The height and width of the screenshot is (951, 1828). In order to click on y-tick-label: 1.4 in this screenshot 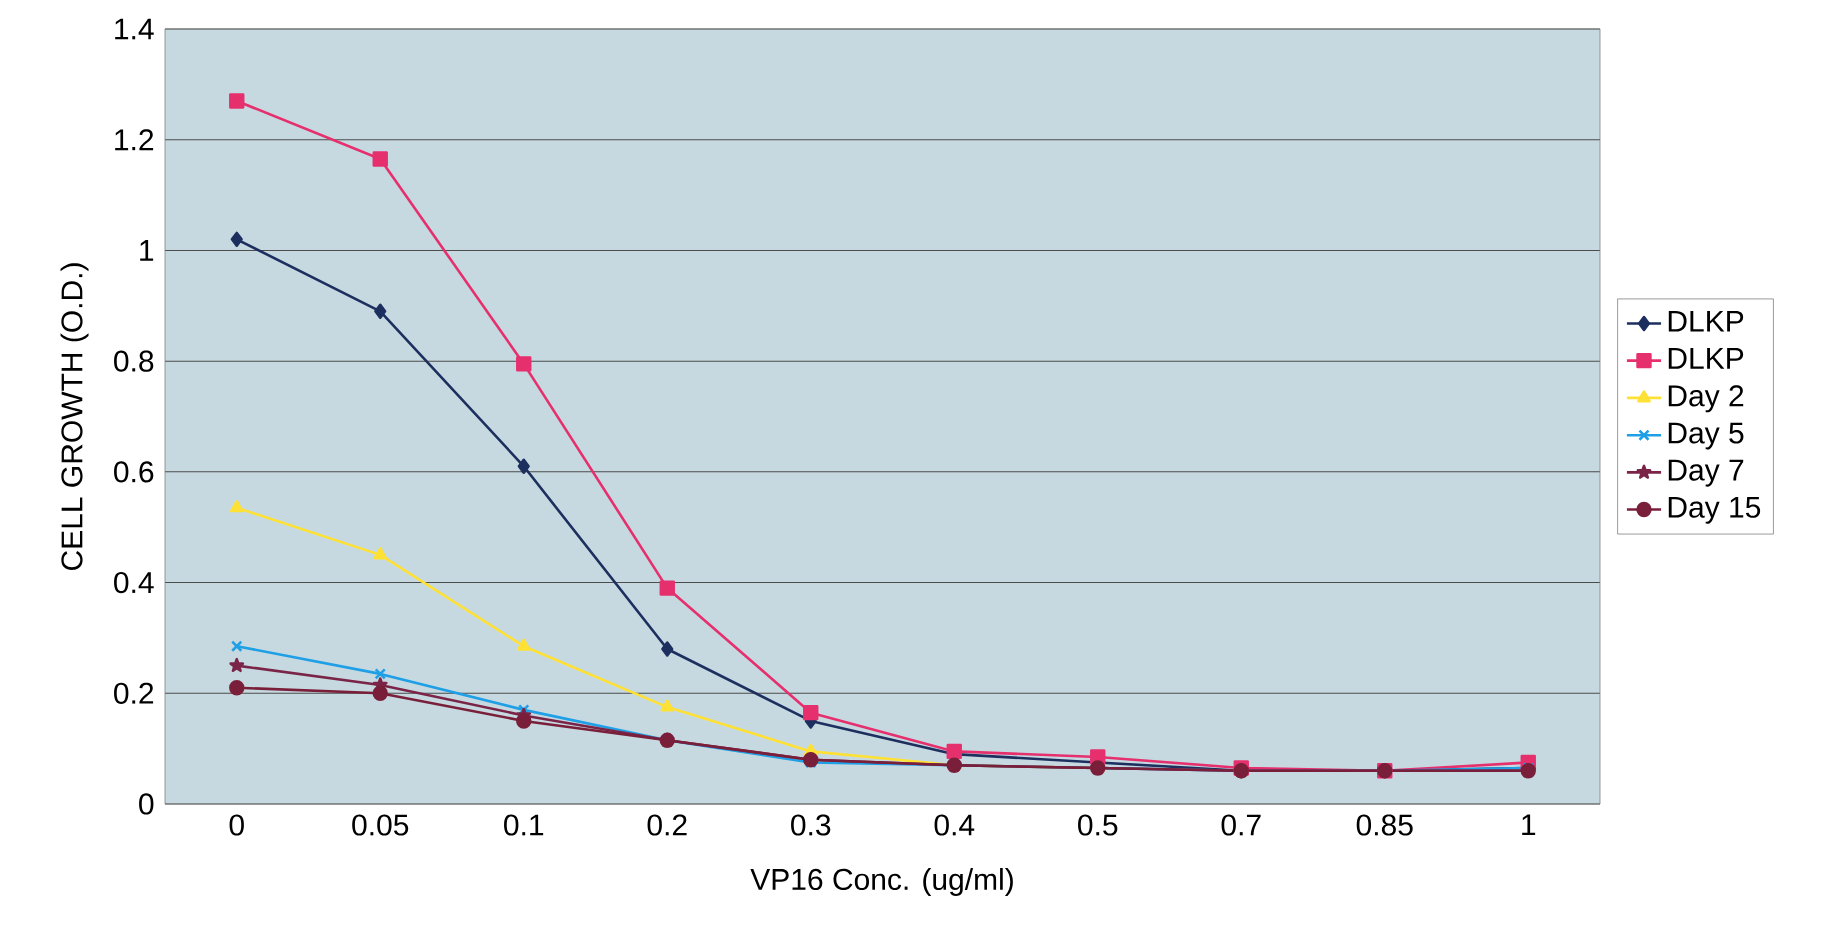, I will do `click(134, 29)`.